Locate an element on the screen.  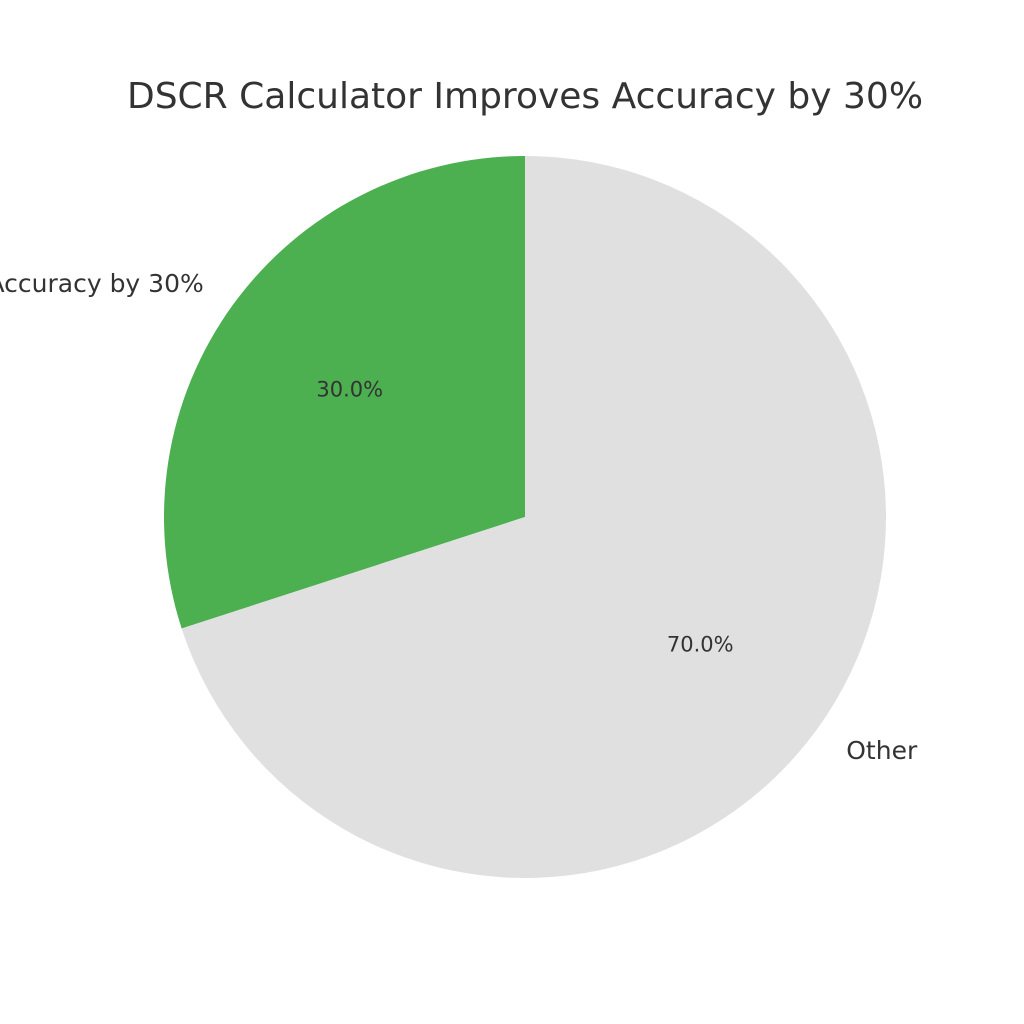
pie-slice-label-0: DSCR Calculator Improves Accuracy by 30% is located at coordinates (102, 283).